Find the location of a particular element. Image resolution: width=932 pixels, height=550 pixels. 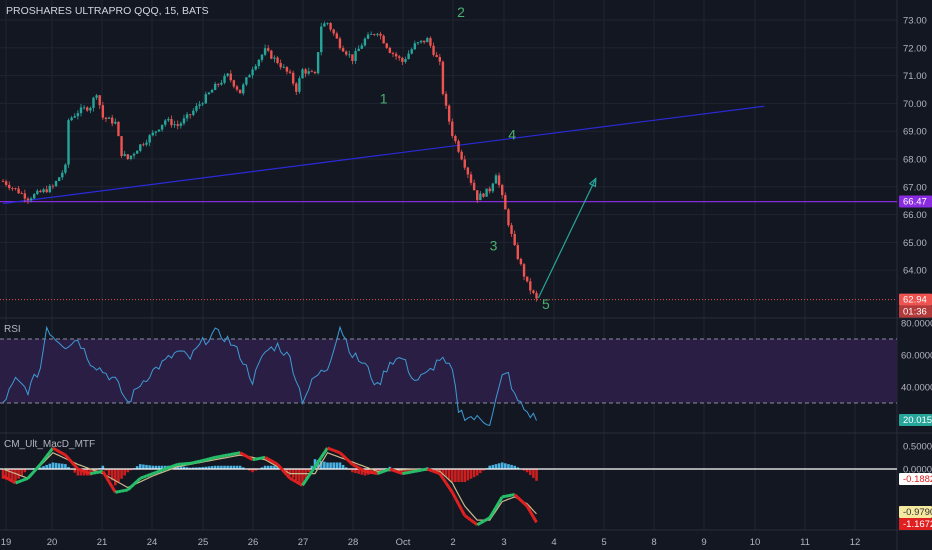

time-axis: 19 20 21 24 25 26 27 28 Oct 2 3 4 5 8 9 10 11 12 is located at coordinates (431, 542).